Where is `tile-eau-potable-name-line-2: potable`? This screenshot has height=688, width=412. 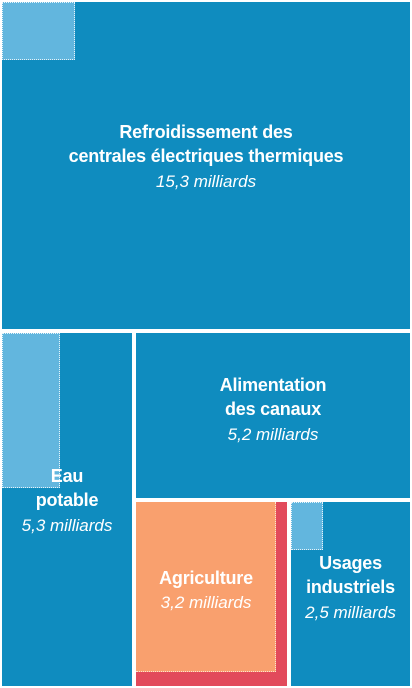 tile-eau-potable-name-line-2: potable is located at coordinates (67, 500).